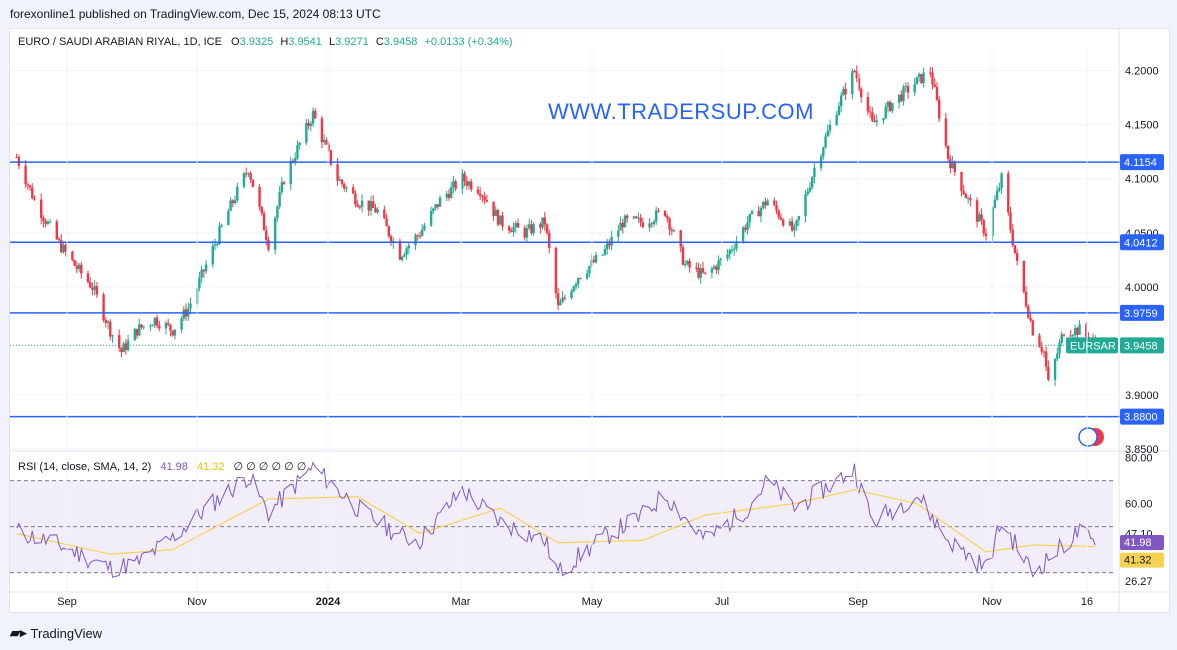 This screenshot has height=650, width=1177. Describe the element at coordinates (352, 42) in the screenshot. I see `low-value: 3.9271` at that location.